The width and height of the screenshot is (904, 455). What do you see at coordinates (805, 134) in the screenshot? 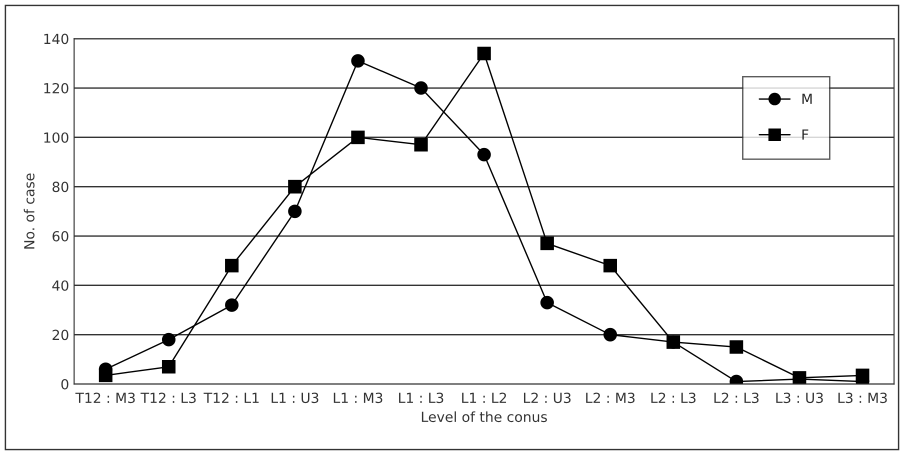
I see `legend-label: F` at bounding box center [805, 134].